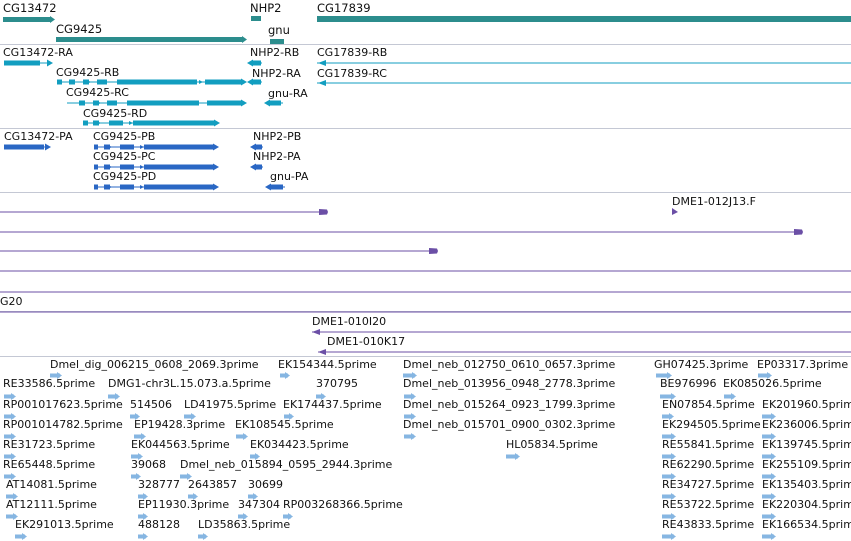 This screenshot has width=851, height=541. What do you see at coordinates (708, 444) in the screenshot?
I see `feature-label: RE55841.5prime` at bounding box center [708, 444].